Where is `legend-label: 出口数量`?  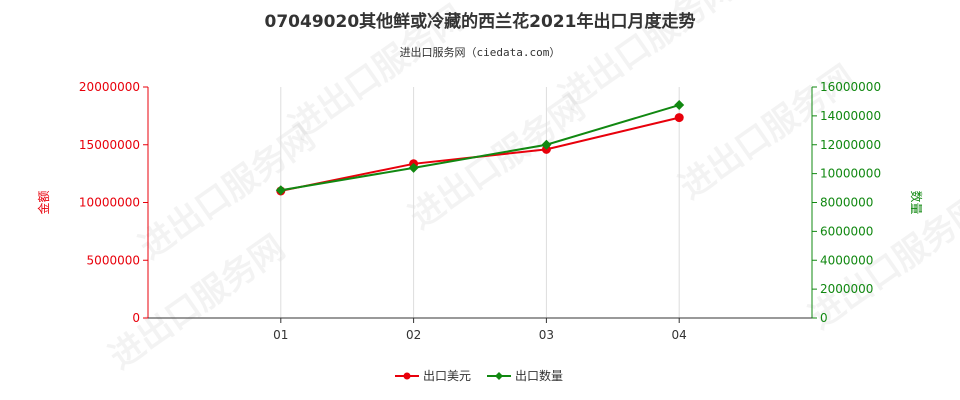
legend-label: 出口数量 is located at coordinates (539, 375).